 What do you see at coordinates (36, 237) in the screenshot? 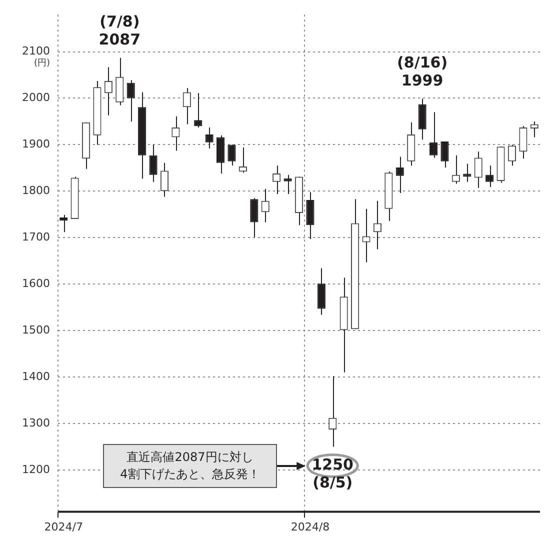
I see `y-tick-label: 1700` at bounding box center [36, 237].